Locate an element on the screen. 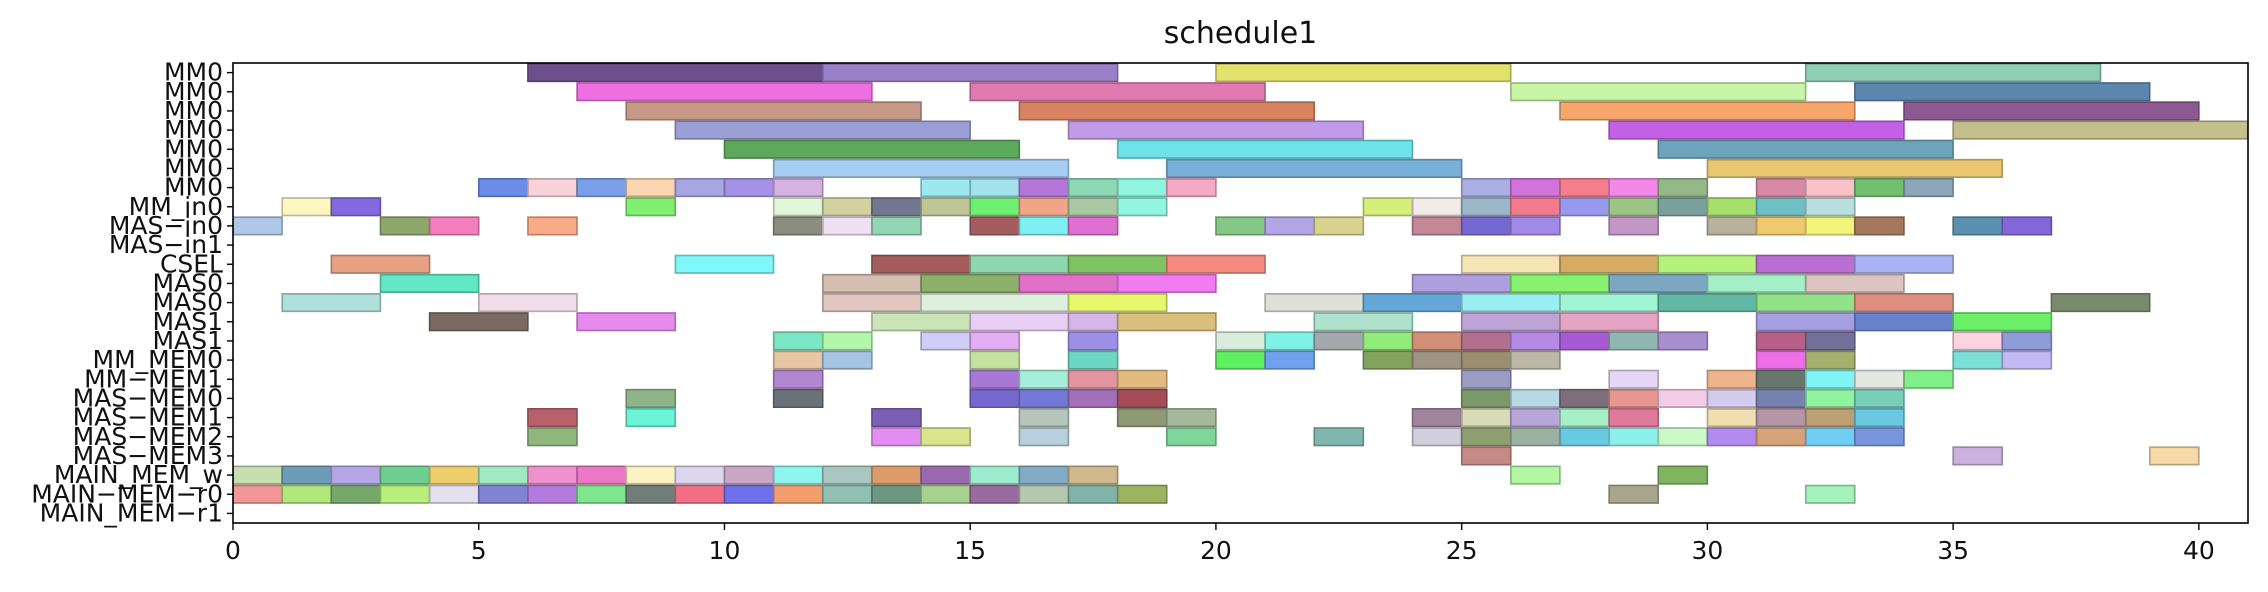 The image size is (2268, 592). x-tick-label: 0 is located at coordinates (233, 550).